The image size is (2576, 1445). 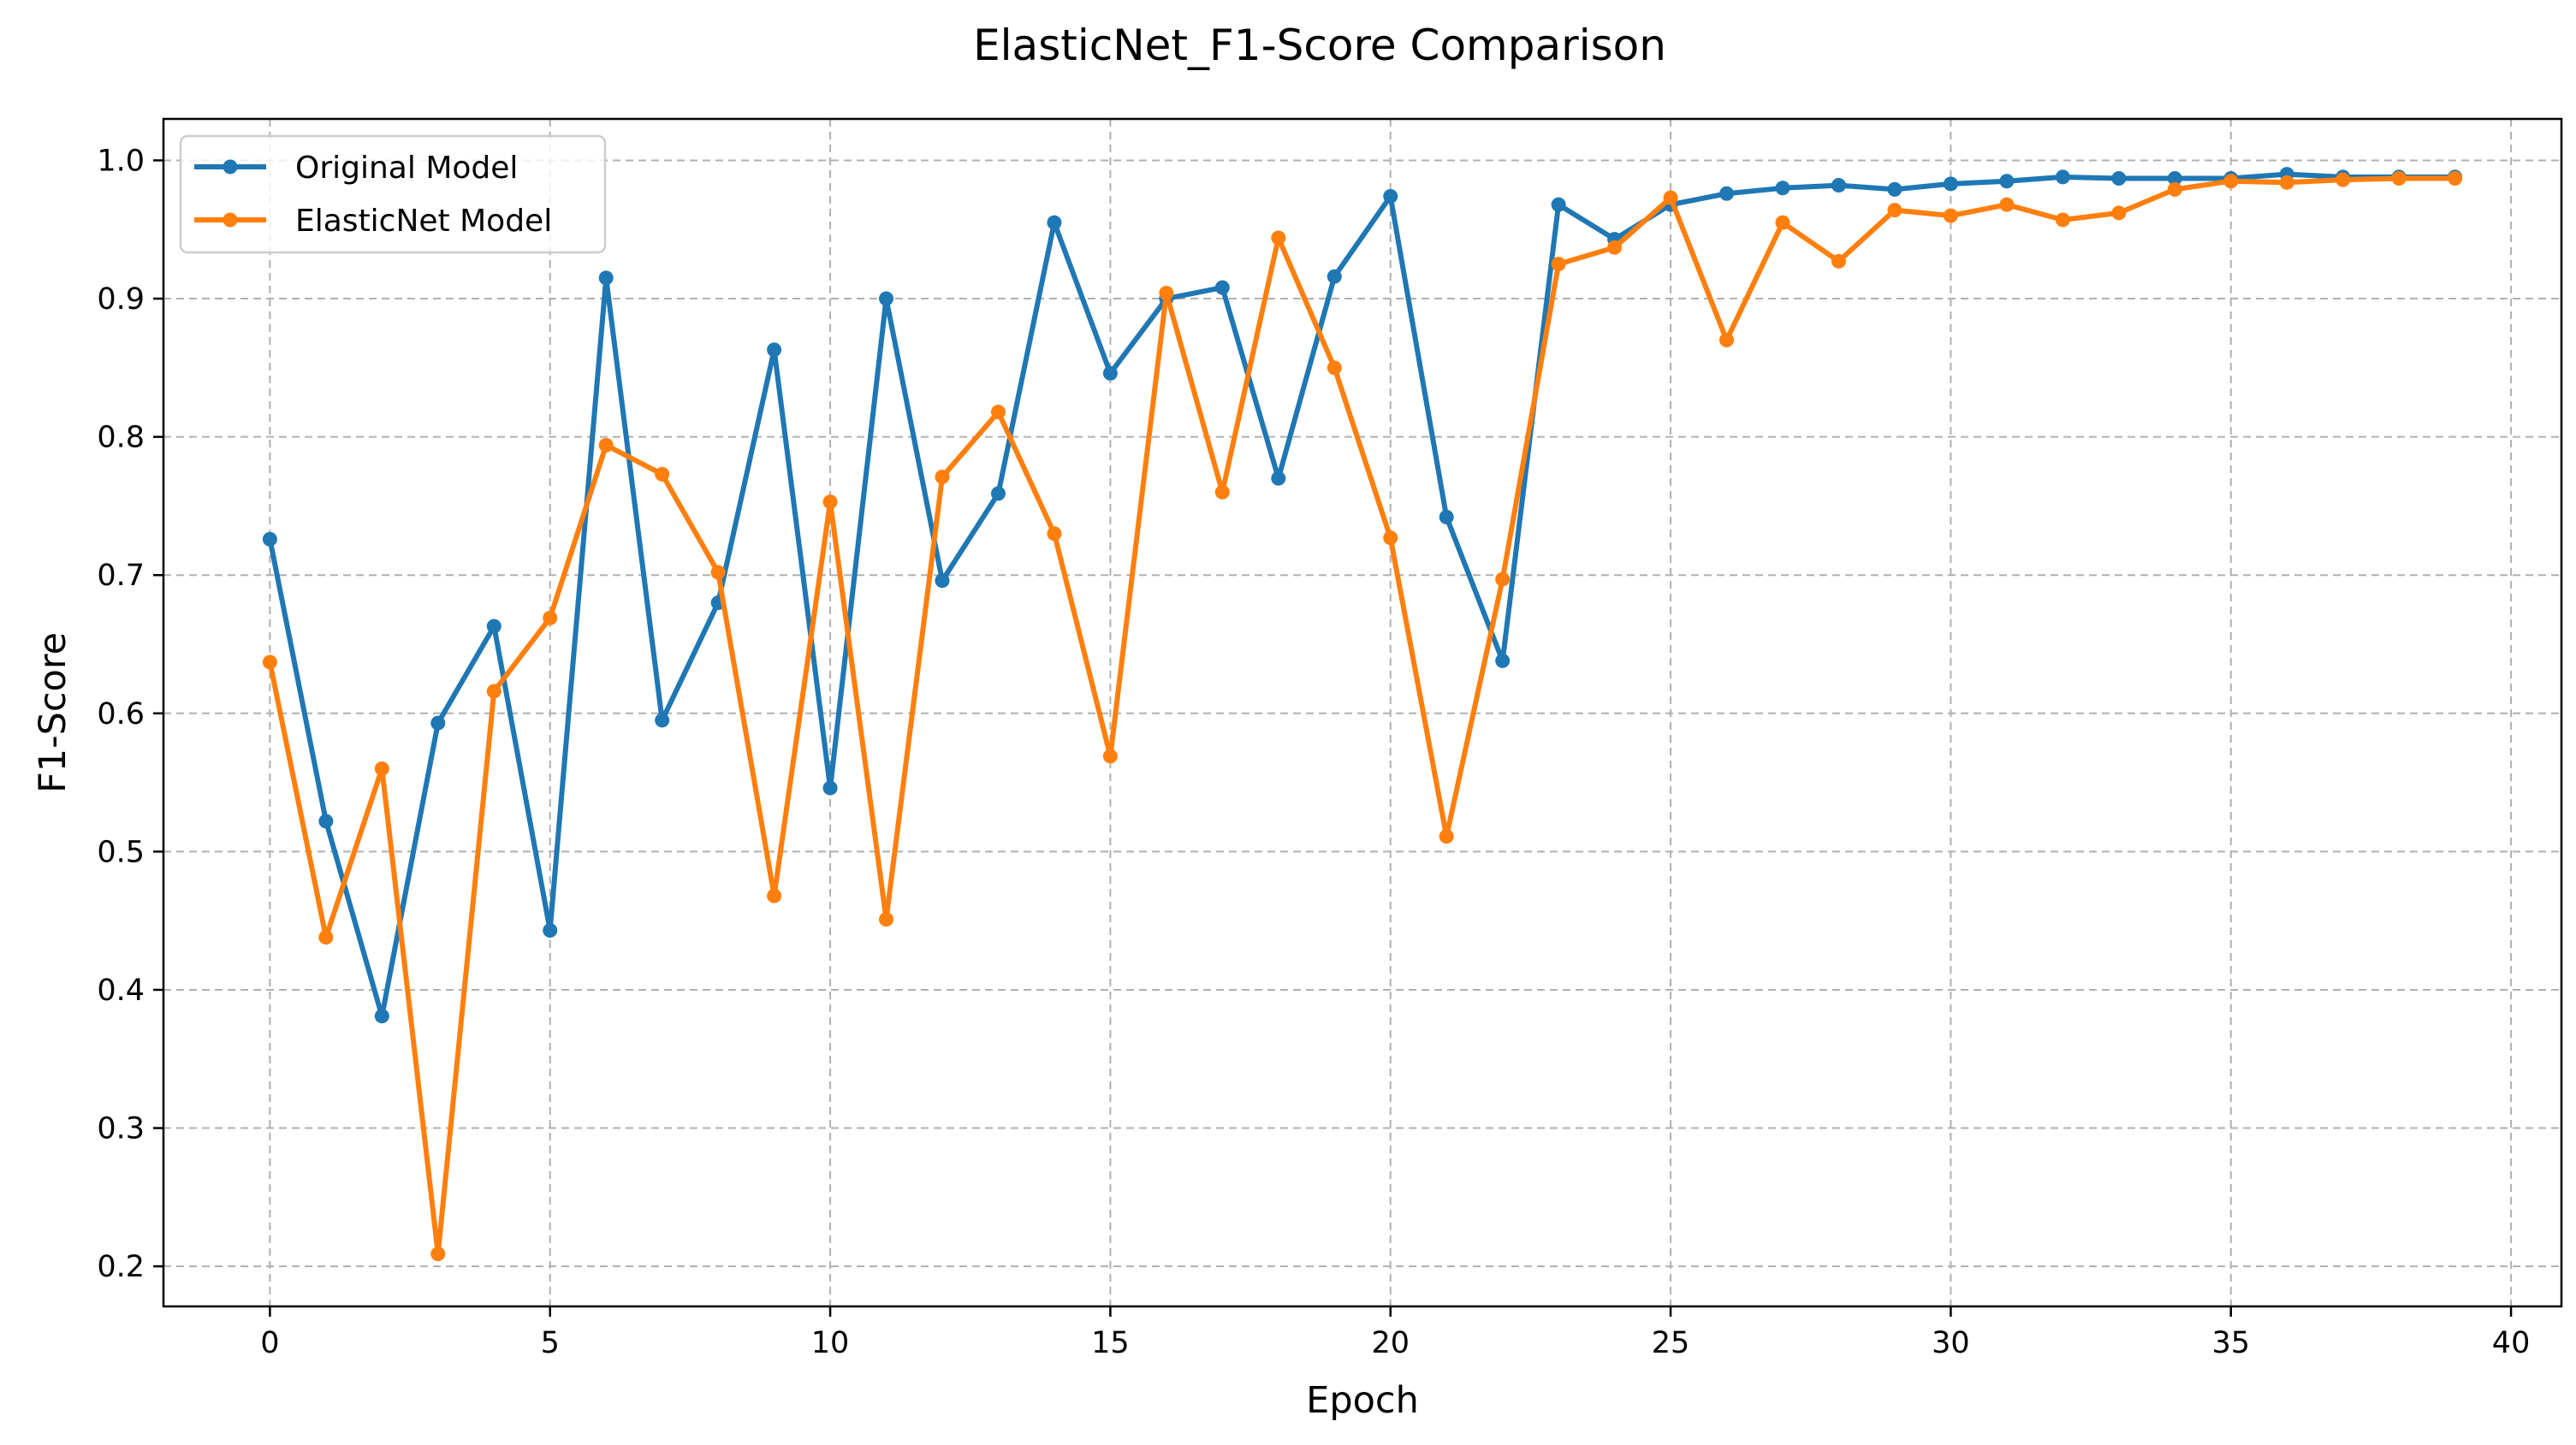 What do you see at coordinates (53, 712) in the screenshot?
I see `y-axis-label: F1-Score` at bounding box center [53, 712].